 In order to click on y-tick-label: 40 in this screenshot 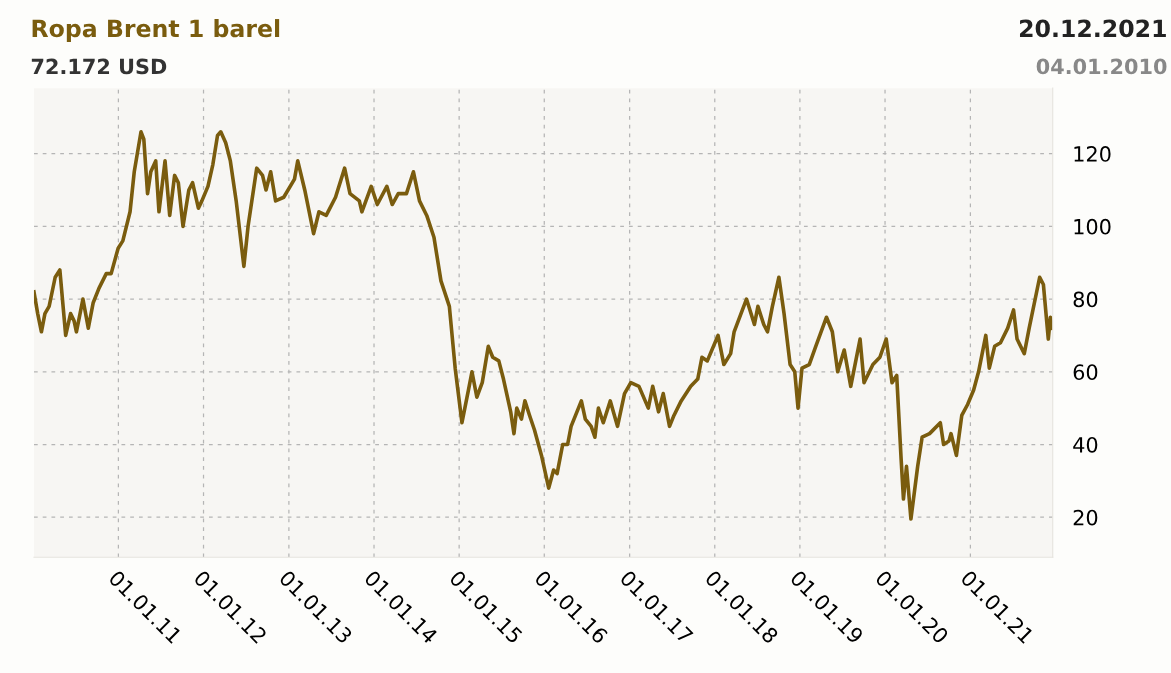, I will do `click(1085, 444)`.